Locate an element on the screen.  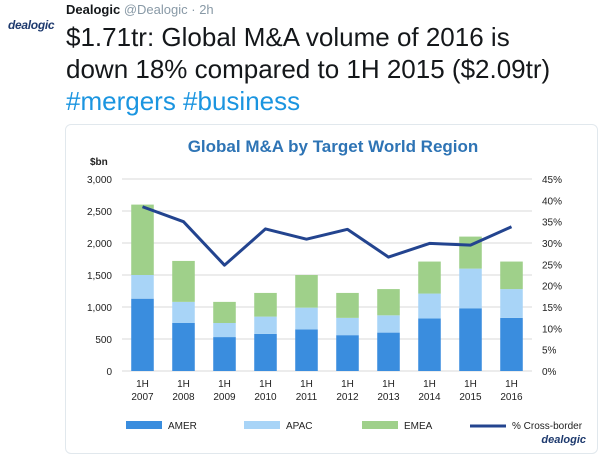
y-tick-label: 1,500 is located at coordinates (99, 276).